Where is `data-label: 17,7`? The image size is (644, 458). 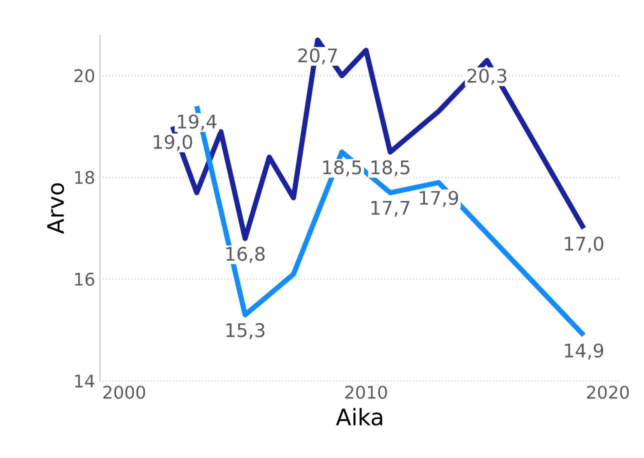 data-label: 17,7 is located at coordinates (391, 209).